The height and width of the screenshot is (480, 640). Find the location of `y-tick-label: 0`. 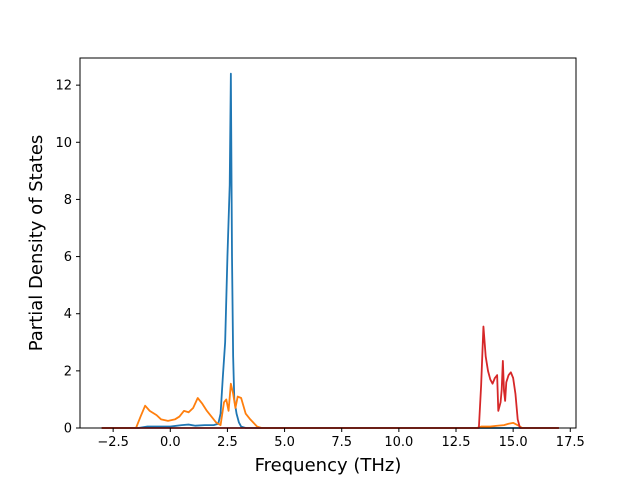

y-tick-label: 0 is located at coordinates (68, 429).